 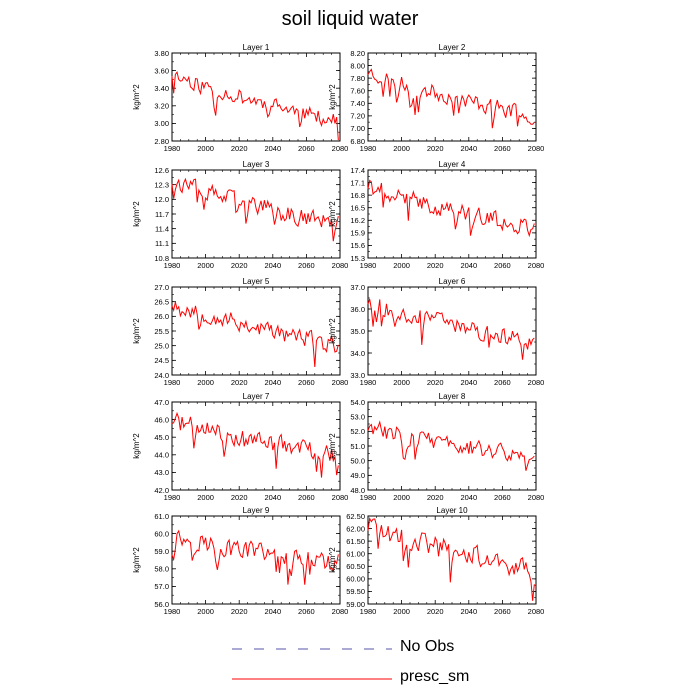 I want to click on panel-title: Layer 1, so click(x=256, y=47).